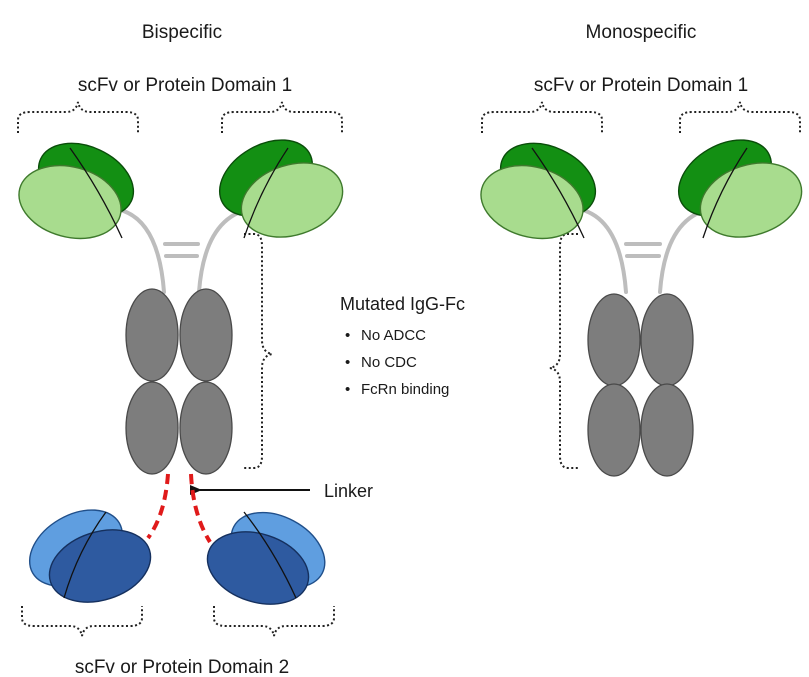 The image size is (809, 677). I want to click on bullet-no-cdc: No CDC, so click(389, 362).